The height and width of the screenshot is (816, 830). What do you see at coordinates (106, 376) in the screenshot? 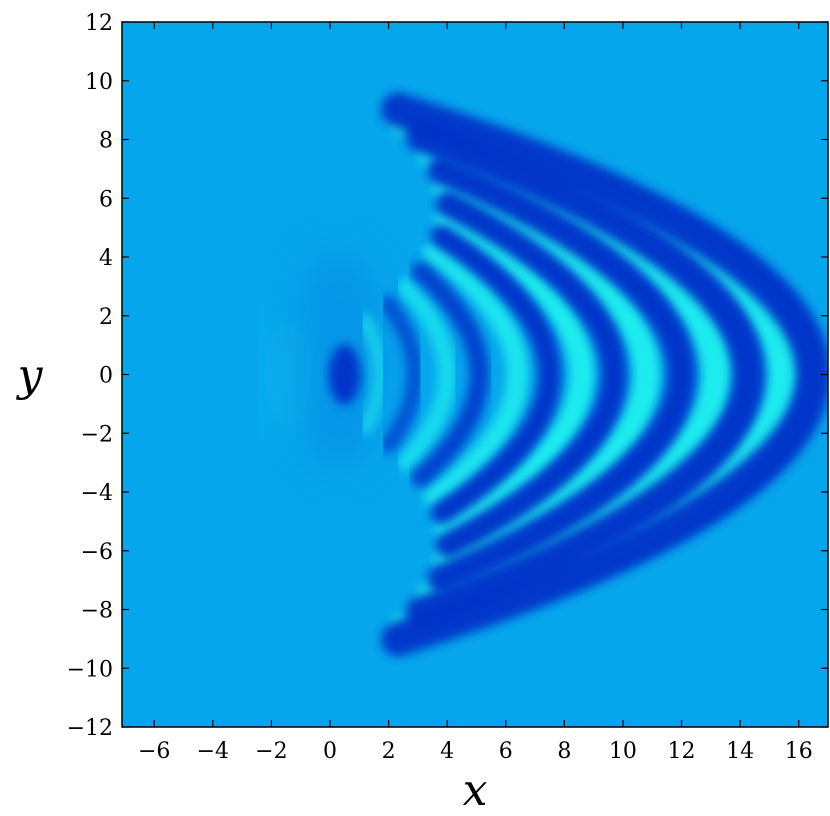
I see `y-tick-label: 0` at bounding box center [106, 376].